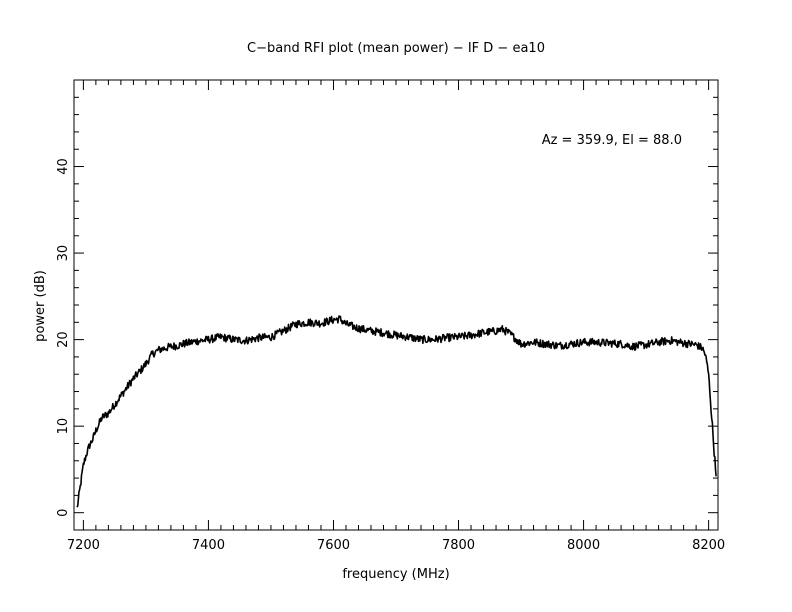 This screenshot has height=612, width=792. What do you see at coordinates (396, 545) in the screenshot?
I see `x-tick-labels: 7200 7400 7600 7800 8000 8200` at bounding box center [396, 545].